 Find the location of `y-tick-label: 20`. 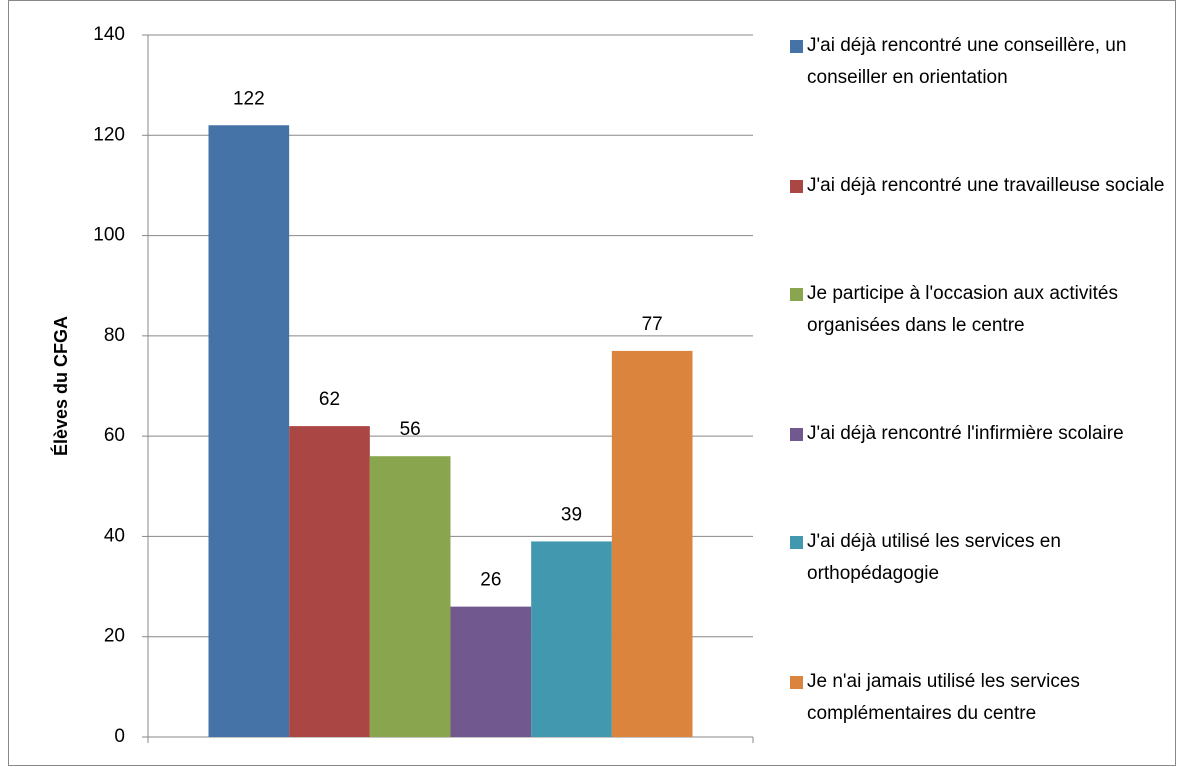

y-tick-label: 20 is located at coordinates (114, 636).